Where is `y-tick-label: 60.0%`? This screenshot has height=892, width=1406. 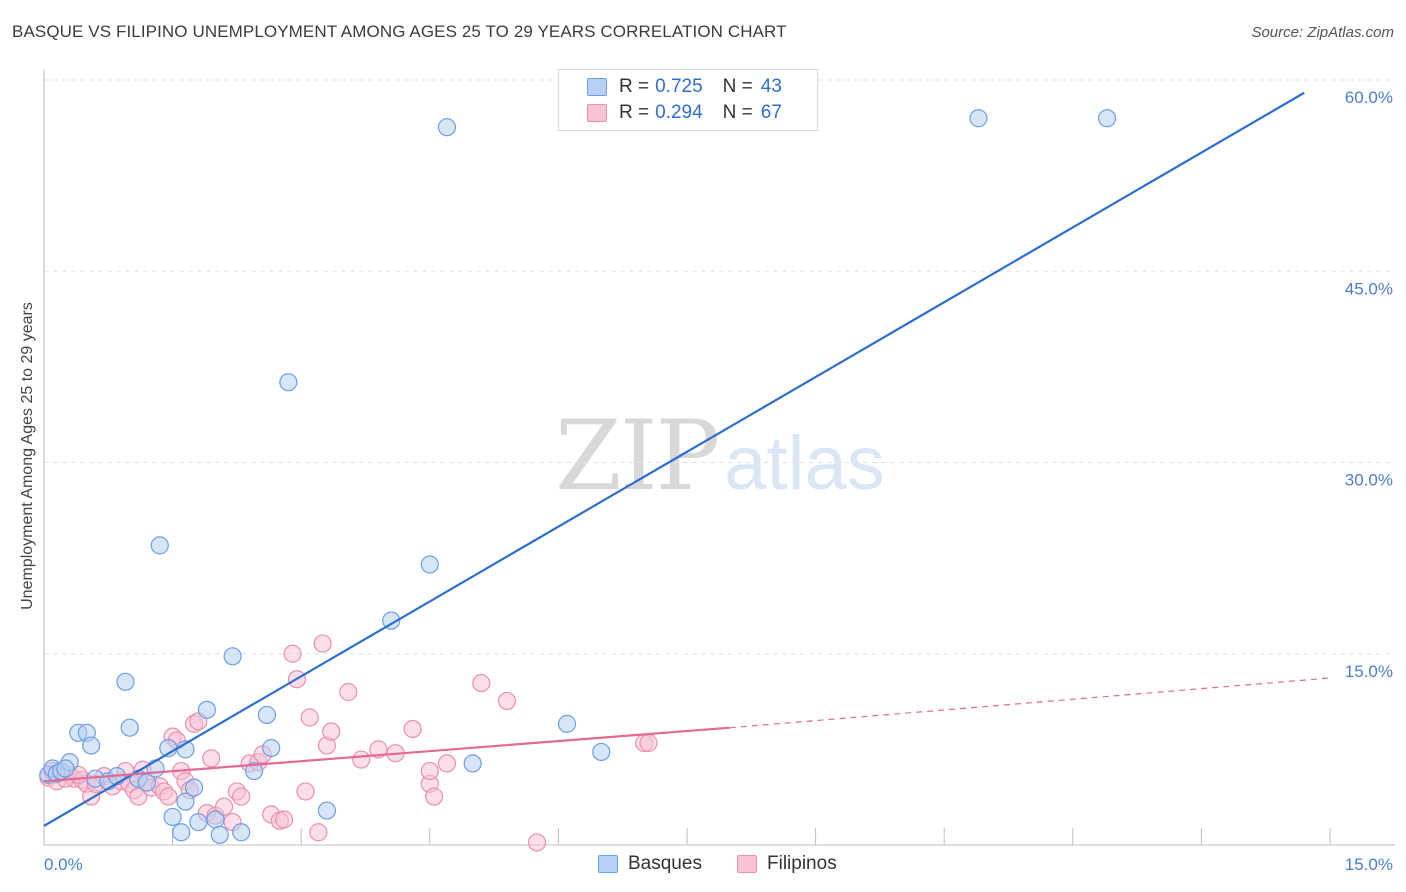 y-tick-label: 60.0% is located at coordinates (1369, 97).